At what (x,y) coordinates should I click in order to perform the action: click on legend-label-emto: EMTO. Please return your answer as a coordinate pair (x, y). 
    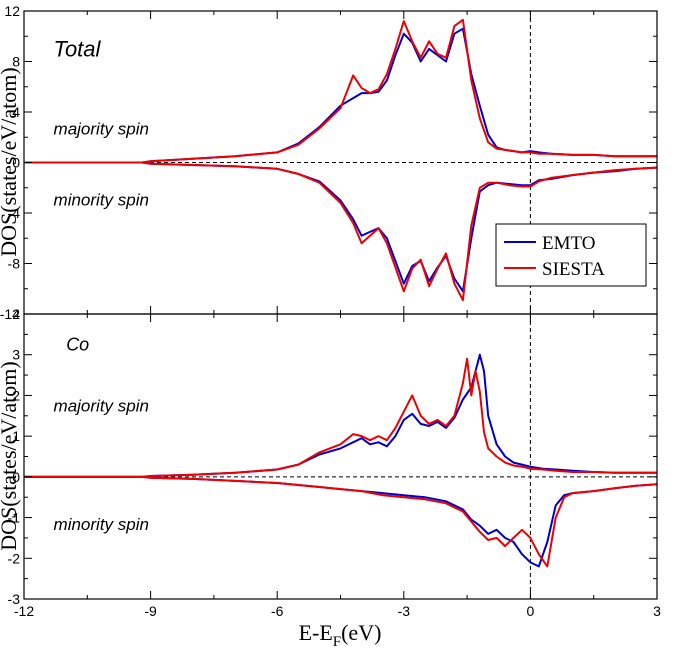
    Looking at the image, I should click on (568, 243).